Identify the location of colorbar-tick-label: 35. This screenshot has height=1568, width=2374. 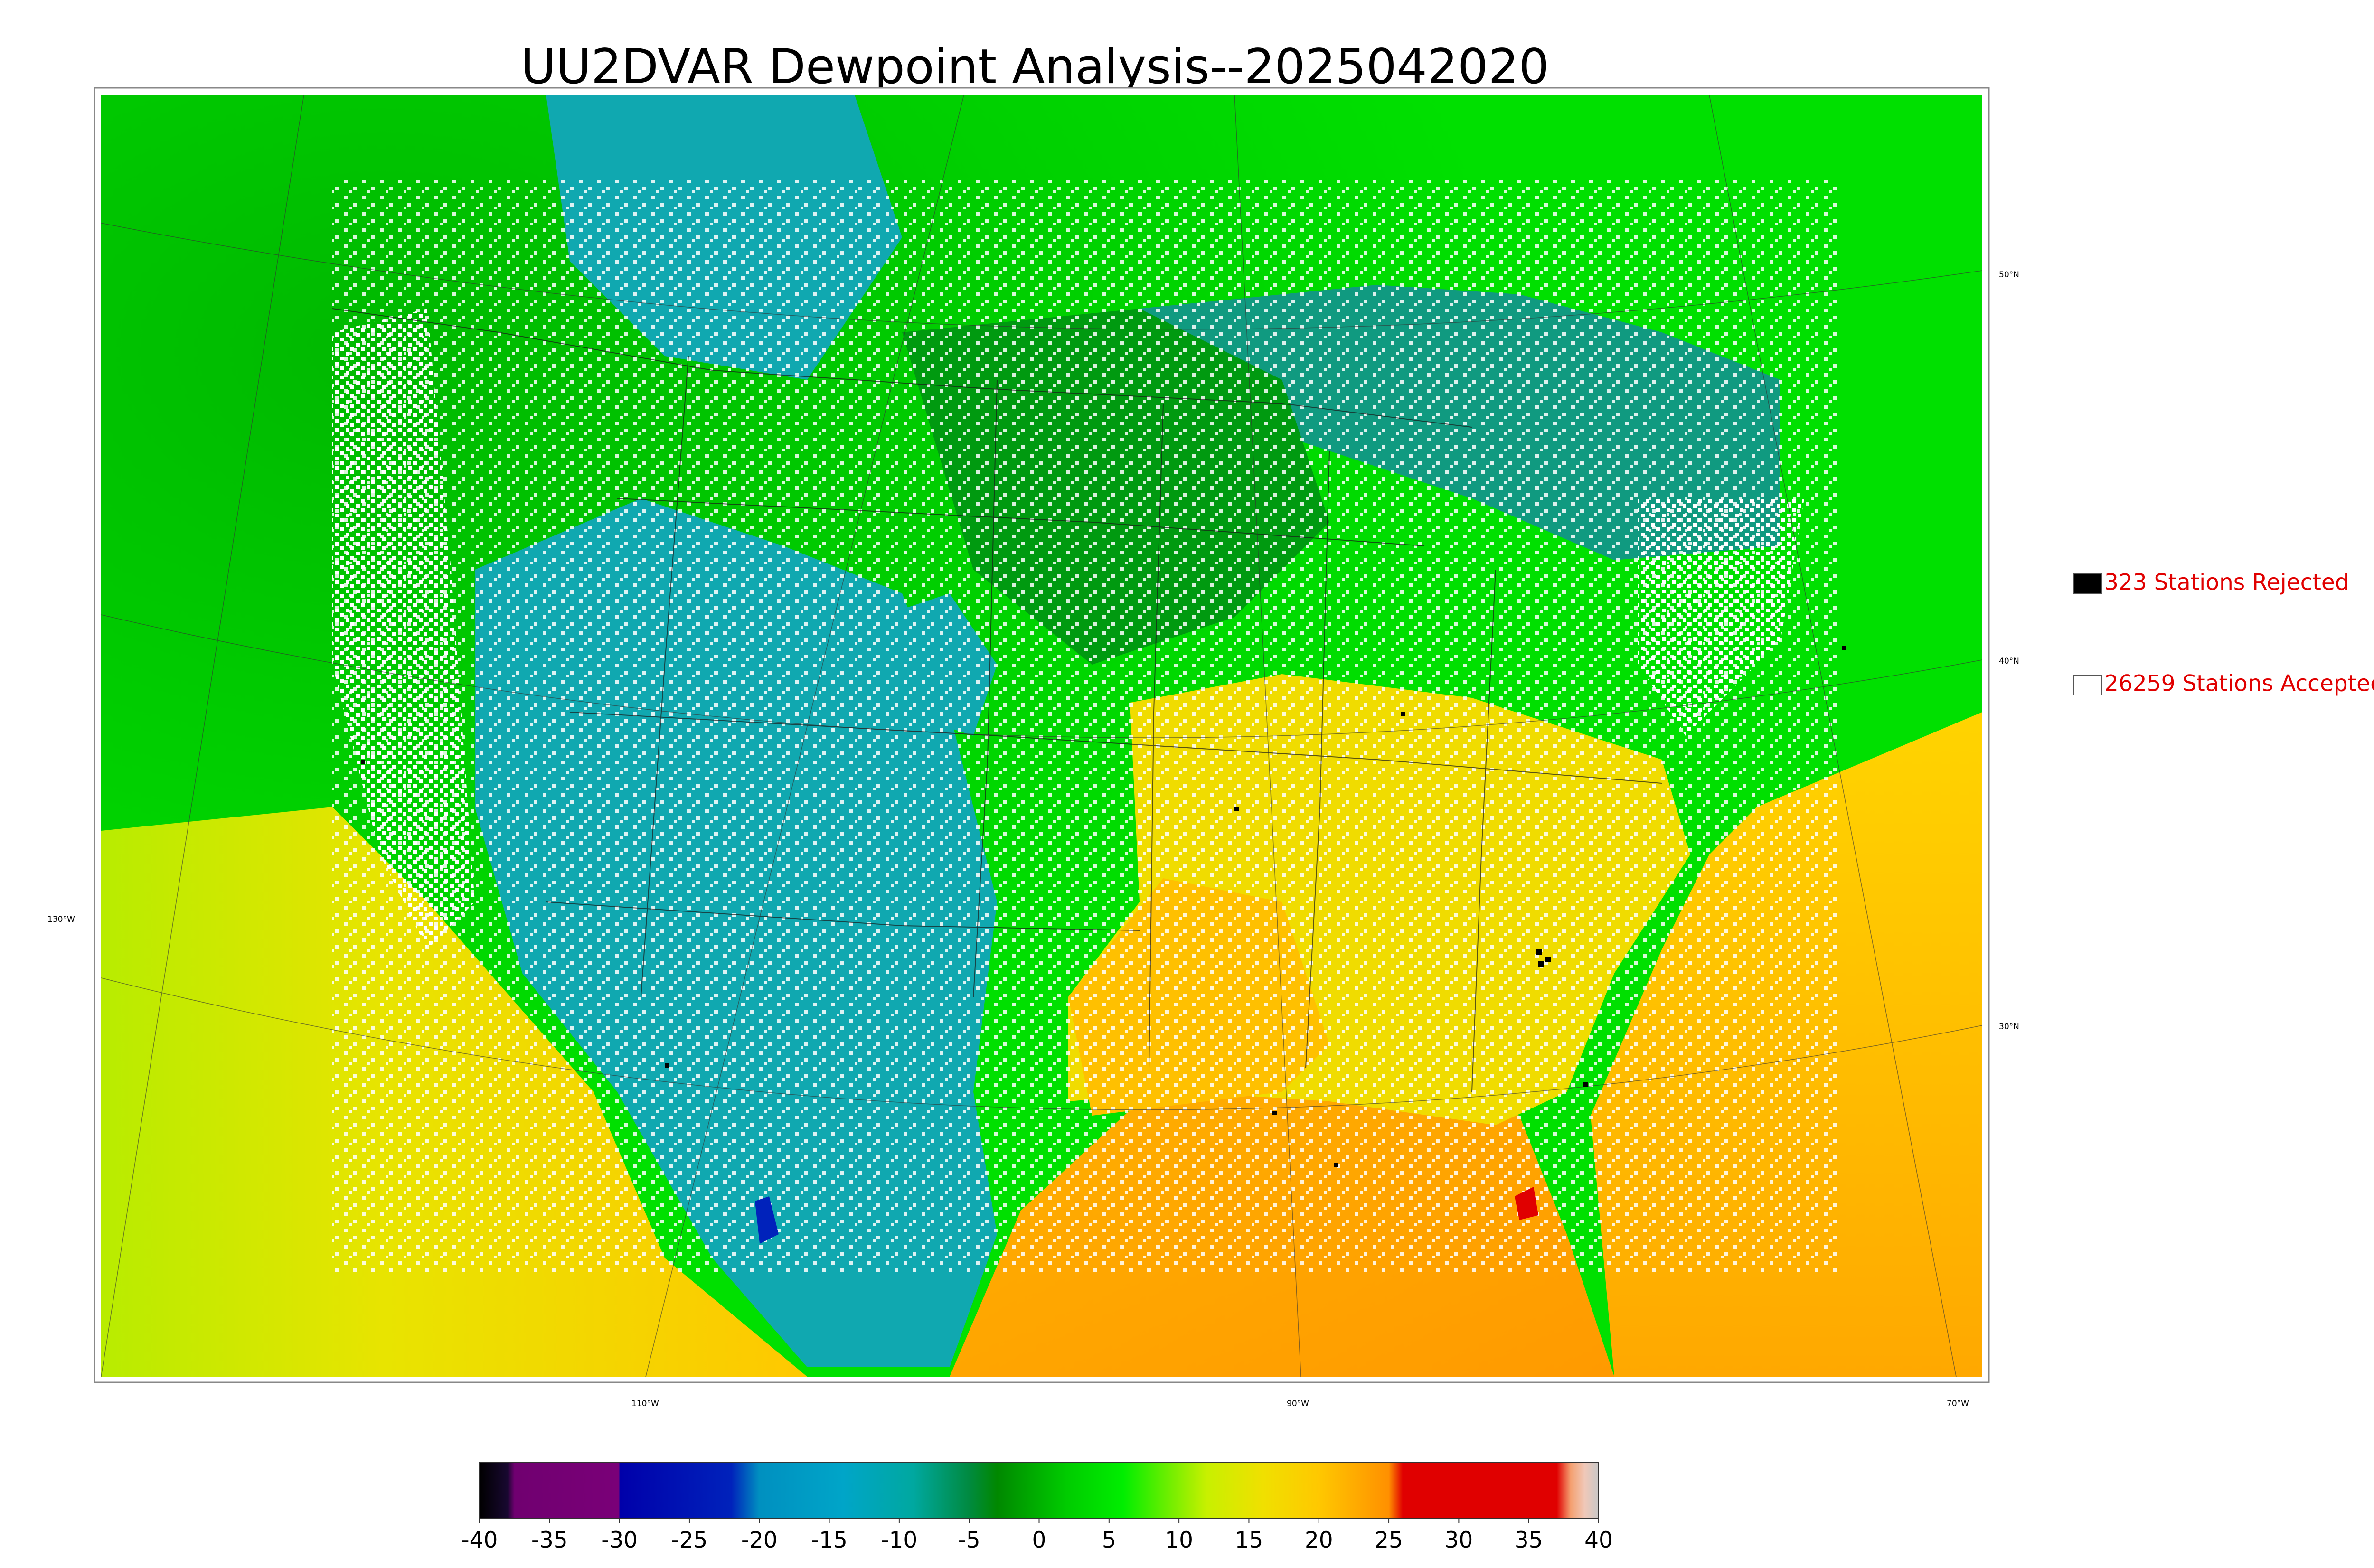
(1529, 1540).